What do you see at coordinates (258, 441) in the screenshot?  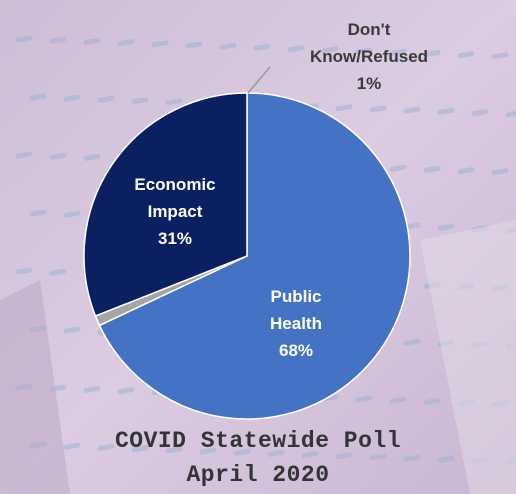 I see `chart-title-line-1: COVID Statewide Poll` at bounding box center [258, 441].